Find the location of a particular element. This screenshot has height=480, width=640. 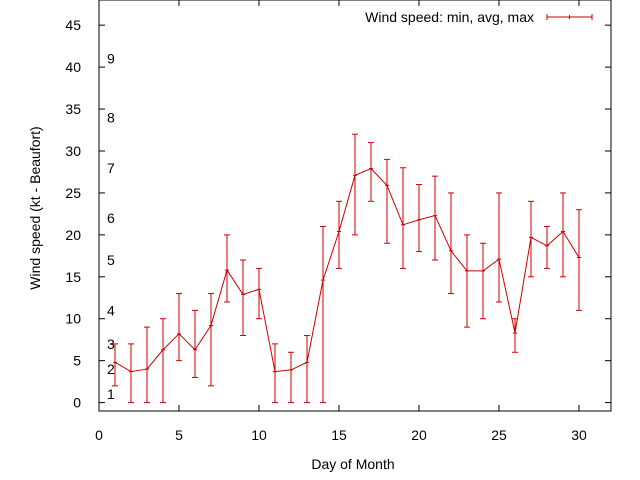

legend-label: Wind speed: min, avg, max is located at coordinates (449, 17).